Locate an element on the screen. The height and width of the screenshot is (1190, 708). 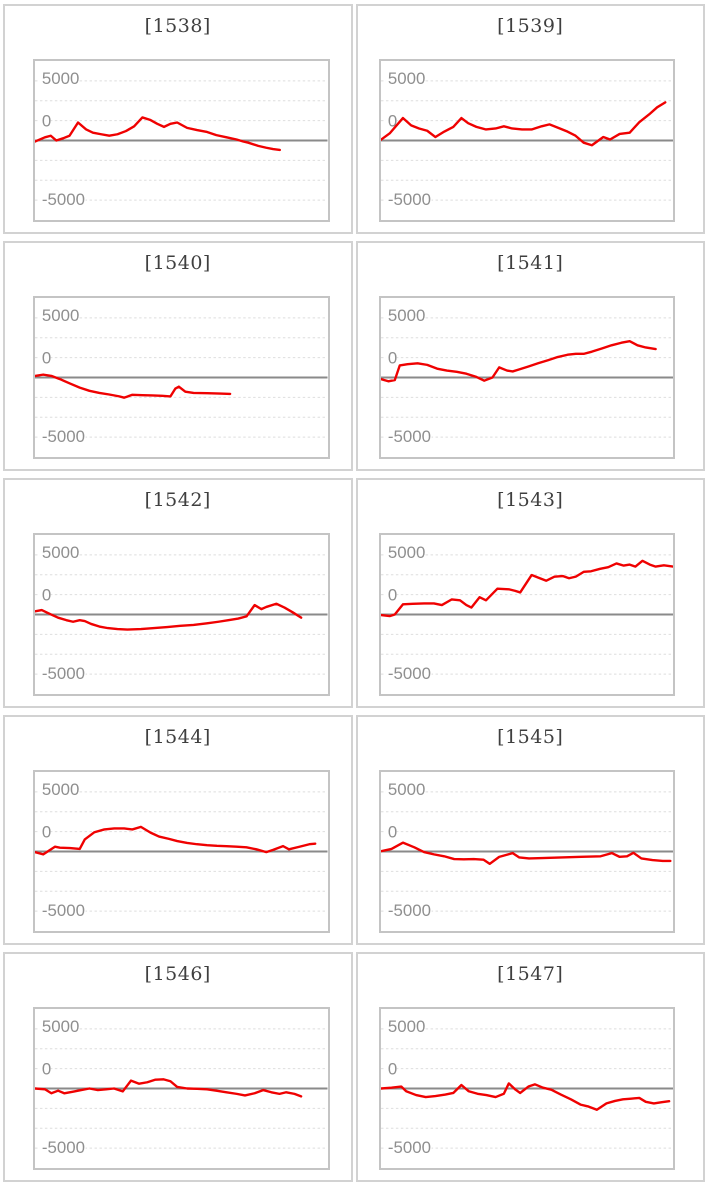
chart-tile: [1541] 5000 0 -5000 is located at coordinates (530, 356).